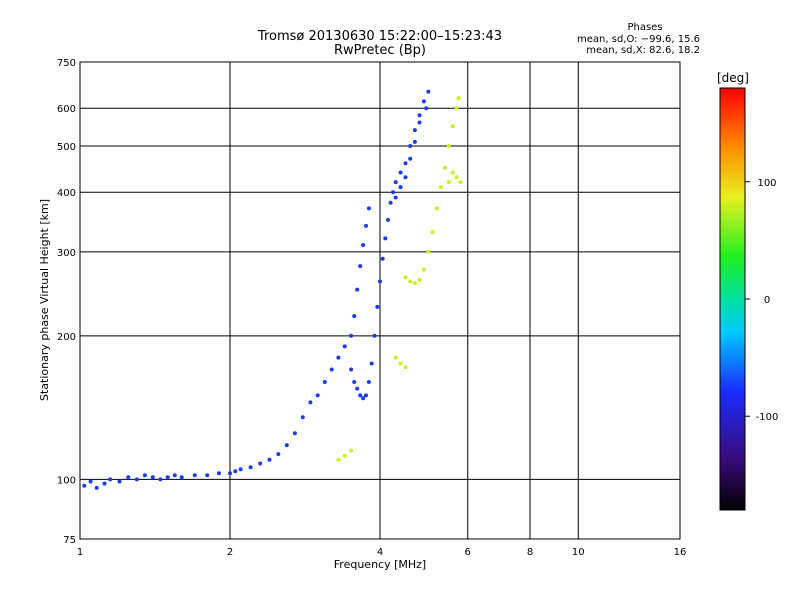 Image resolution: width=800 pixels, height=600 pixels. I want to click on chart-subtitle: RwPretec (Bp), so click(380, 50).